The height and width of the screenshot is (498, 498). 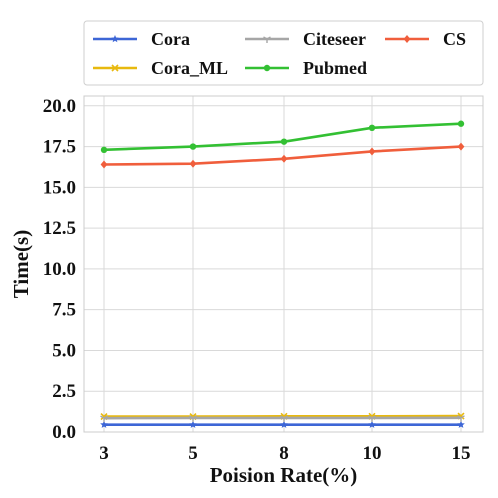 I want to click on legend-marker-citeseer, so click(x=267, y=39).